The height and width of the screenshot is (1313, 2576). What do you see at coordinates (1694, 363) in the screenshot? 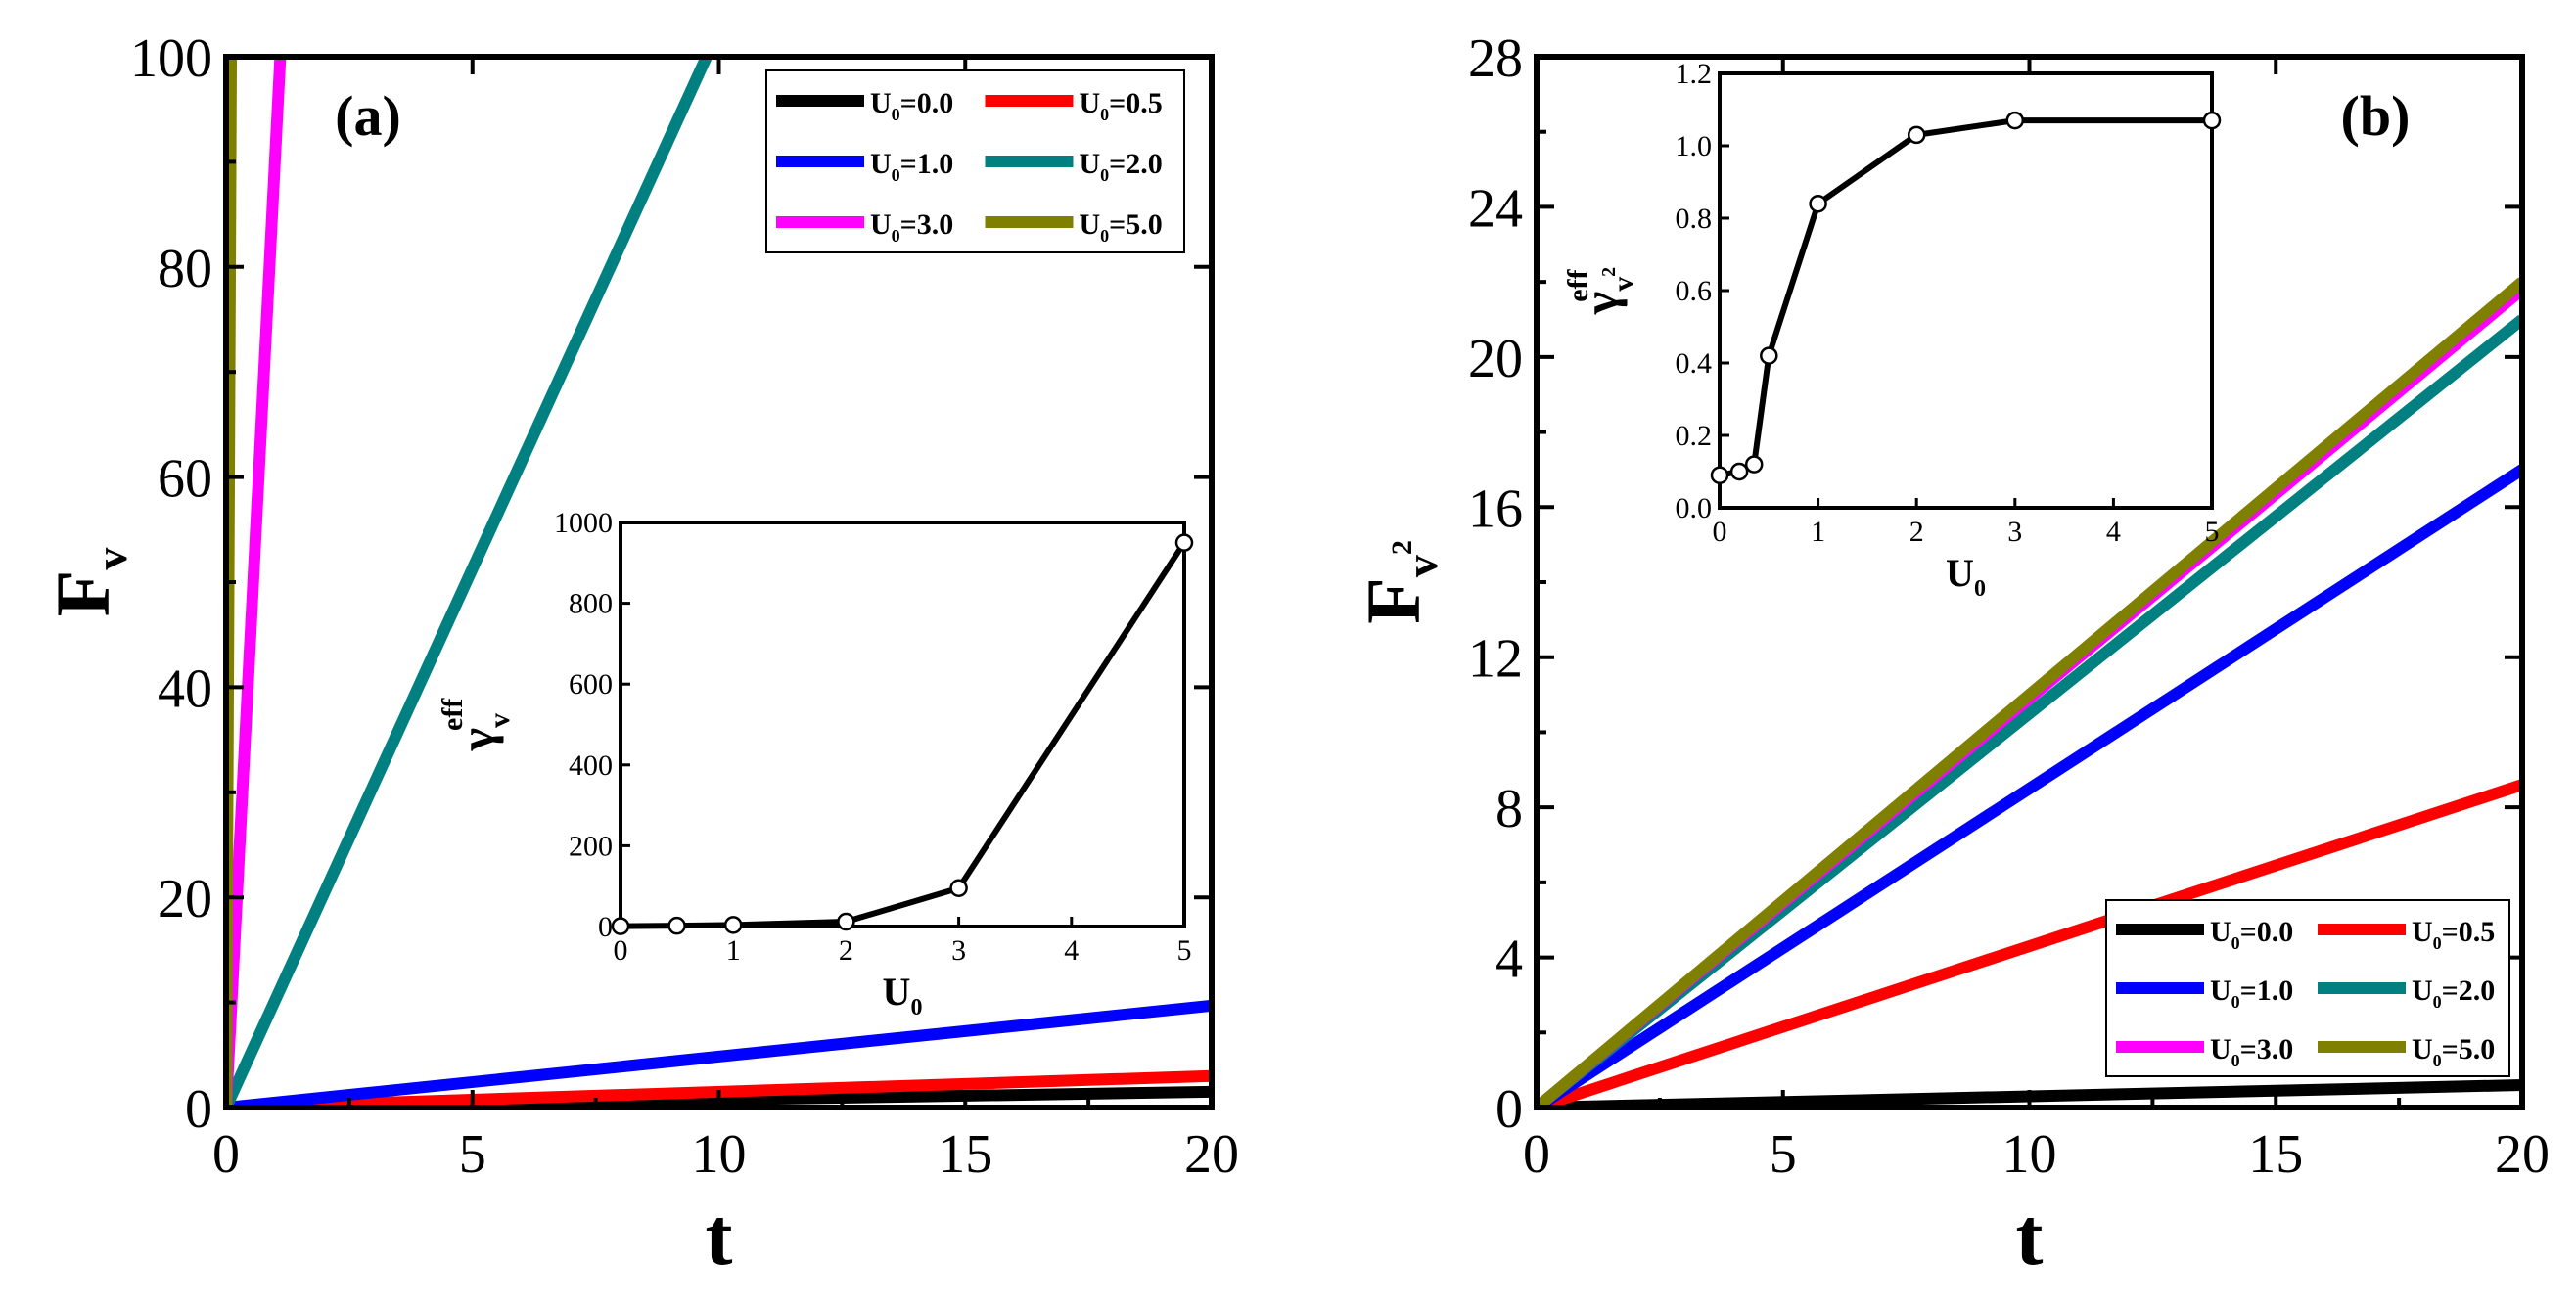
I see `inset-y-tick-label: 0.4` at bounding box center [1694, 363].